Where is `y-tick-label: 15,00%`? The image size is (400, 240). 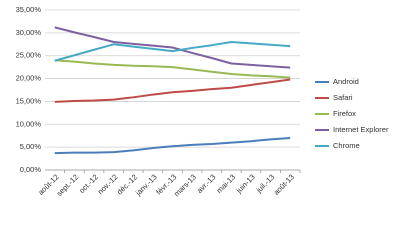
y-tick-label: 15,00% is located at coordinates (29, 100).